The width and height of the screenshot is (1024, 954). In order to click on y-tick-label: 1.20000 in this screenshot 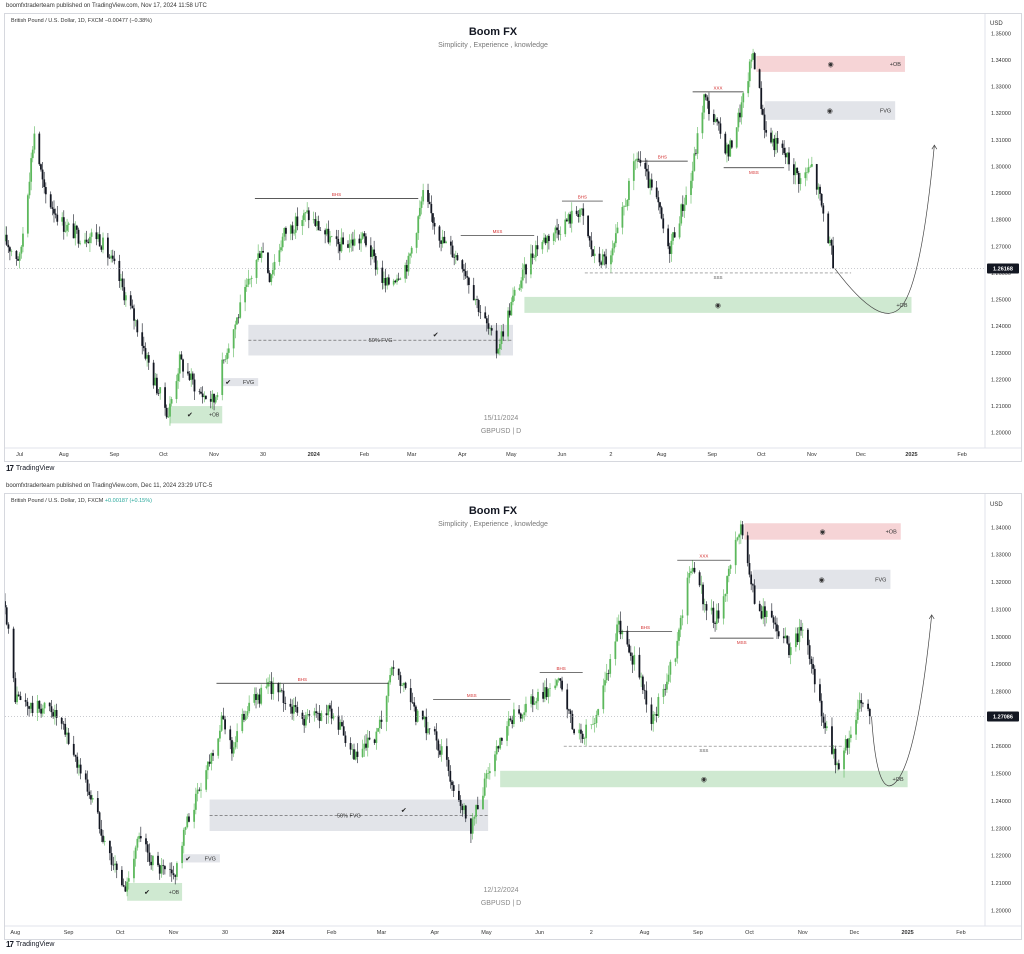, I will do `click(1001, 911)`.